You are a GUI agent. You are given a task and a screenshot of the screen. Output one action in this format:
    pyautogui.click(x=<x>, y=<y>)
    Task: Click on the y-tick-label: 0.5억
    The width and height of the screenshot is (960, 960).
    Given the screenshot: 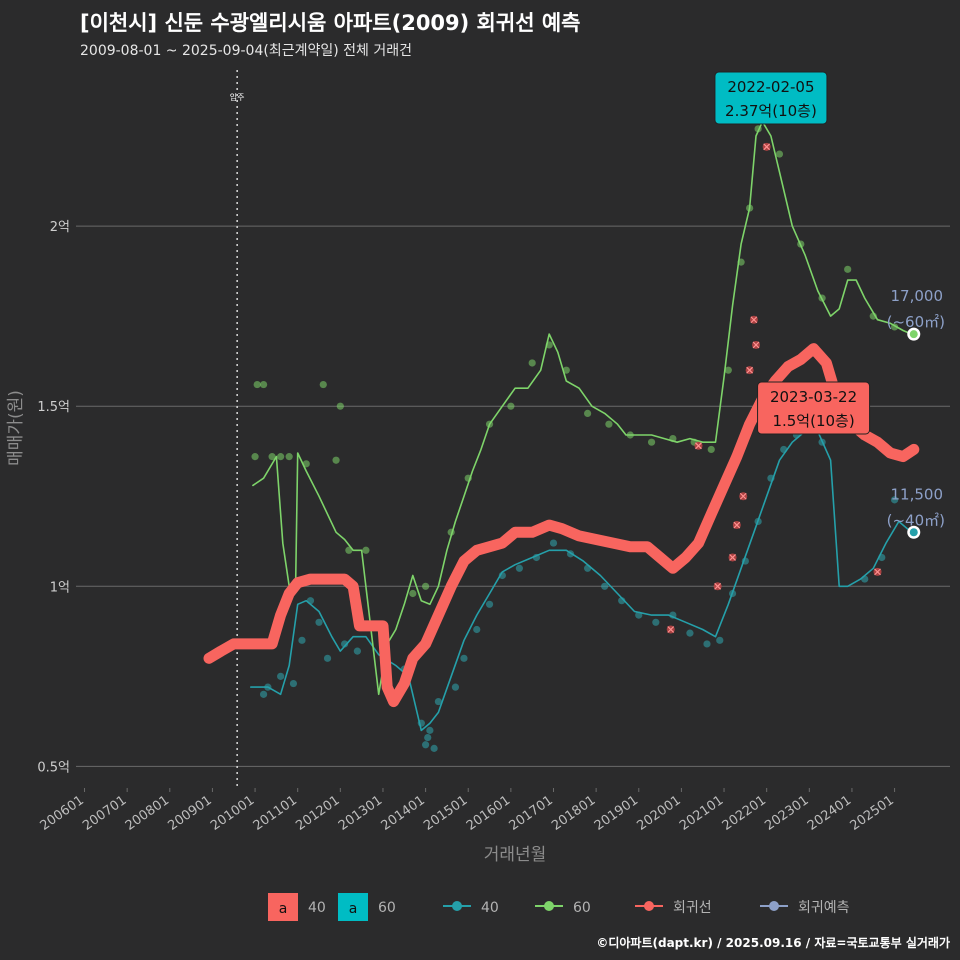 What is the action you would take?
    pyautogui.click(x=53, y=767)
    